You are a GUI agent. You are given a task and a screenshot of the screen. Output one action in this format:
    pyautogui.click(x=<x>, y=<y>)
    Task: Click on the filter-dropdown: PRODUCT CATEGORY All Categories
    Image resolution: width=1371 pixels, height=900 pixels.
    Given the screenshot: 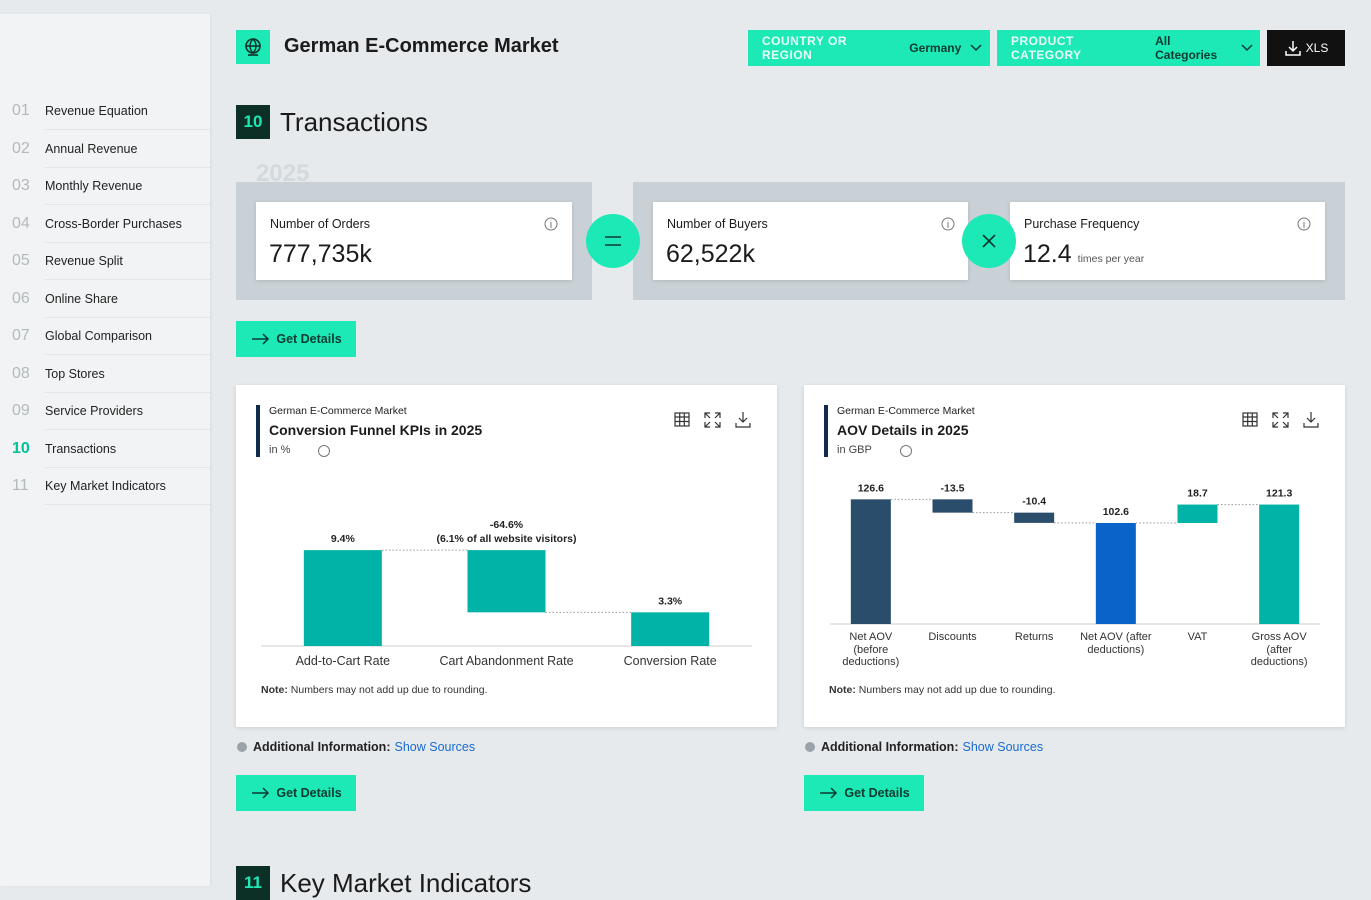 What is the action you would take?
    pyautogui.click(x=1128, y=48)
    